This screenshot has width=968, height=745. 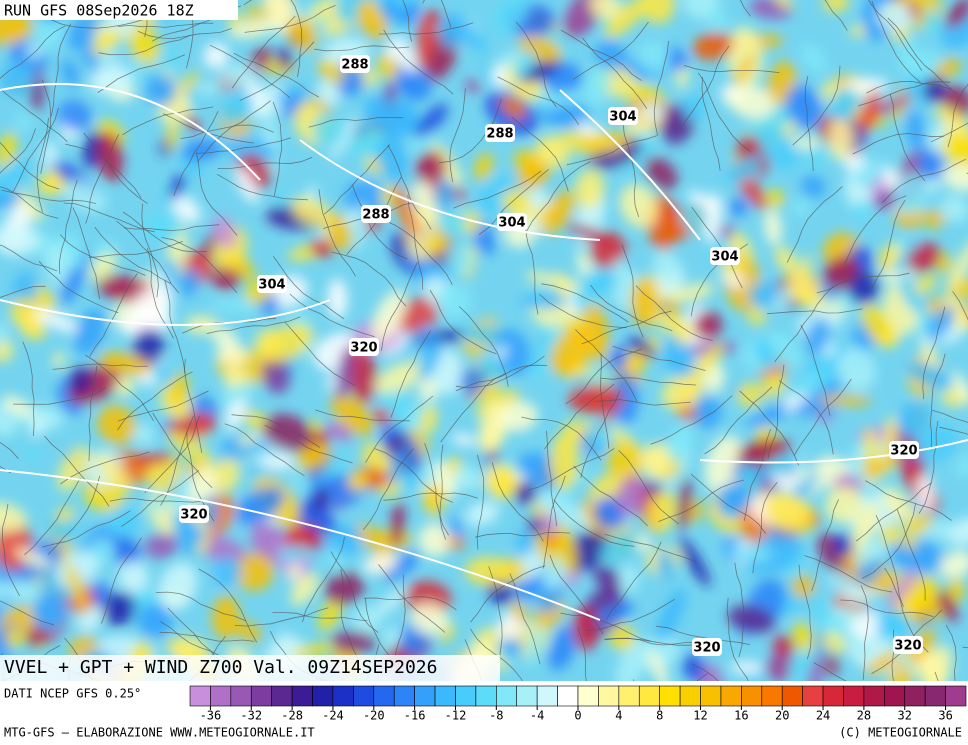 I want to click on colorbar-tick-label: 4, so click(x=618, y=716).